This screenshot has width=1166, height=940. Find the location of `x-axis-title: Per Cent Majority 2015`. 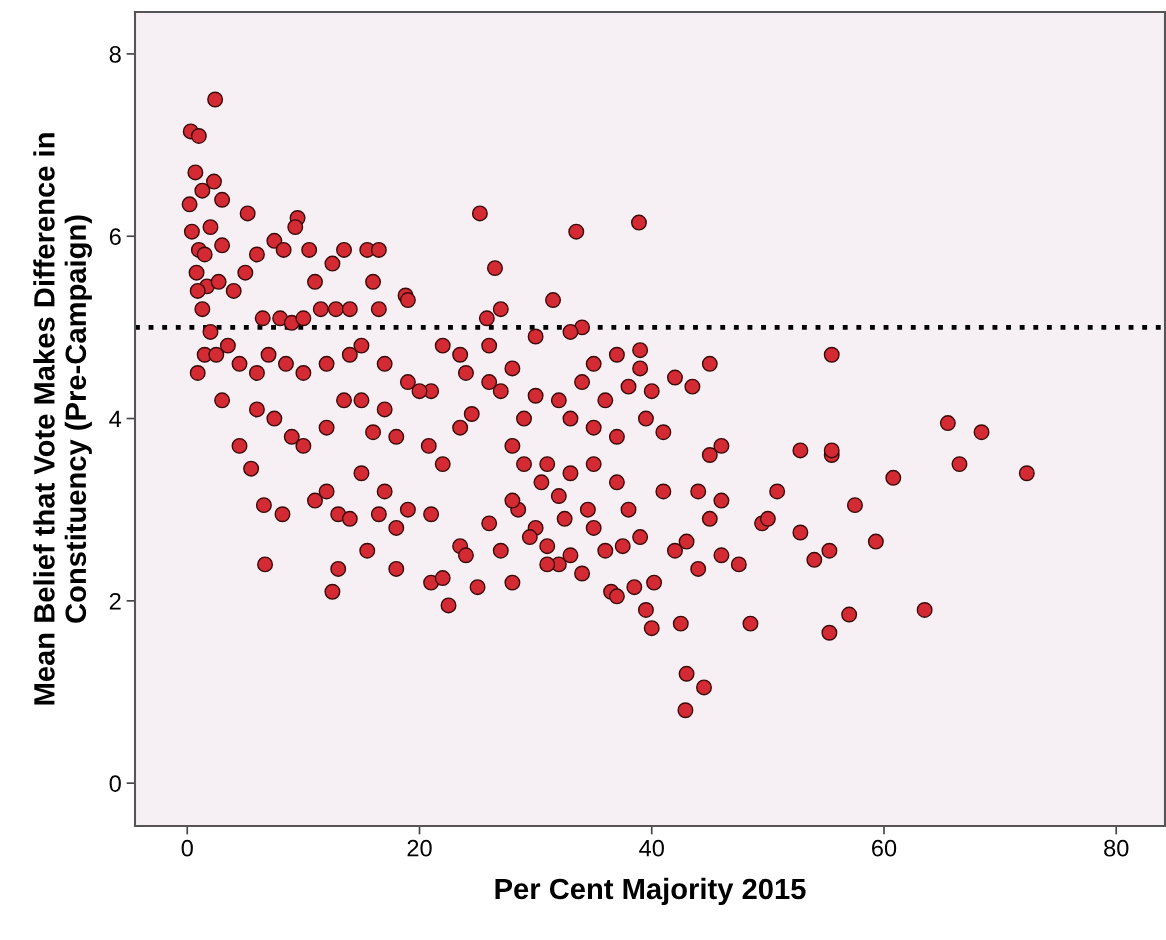

x-axis-title: Per Cent Majority 2015 is located at coordinates (650, 891).